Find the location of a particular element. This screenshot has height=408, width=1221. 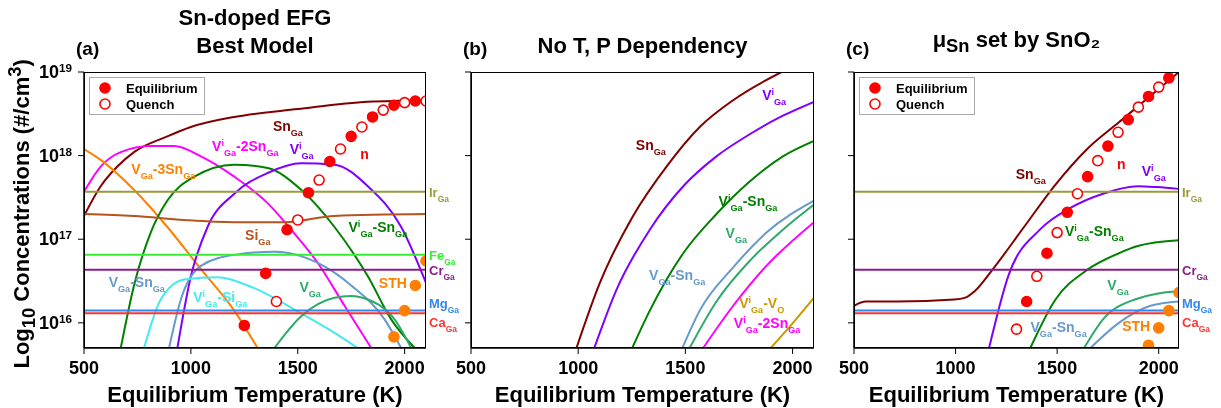

series-label: V$^{i}$$_{Ga}$-V$_{O}$ is located at coordinates (762, 305).